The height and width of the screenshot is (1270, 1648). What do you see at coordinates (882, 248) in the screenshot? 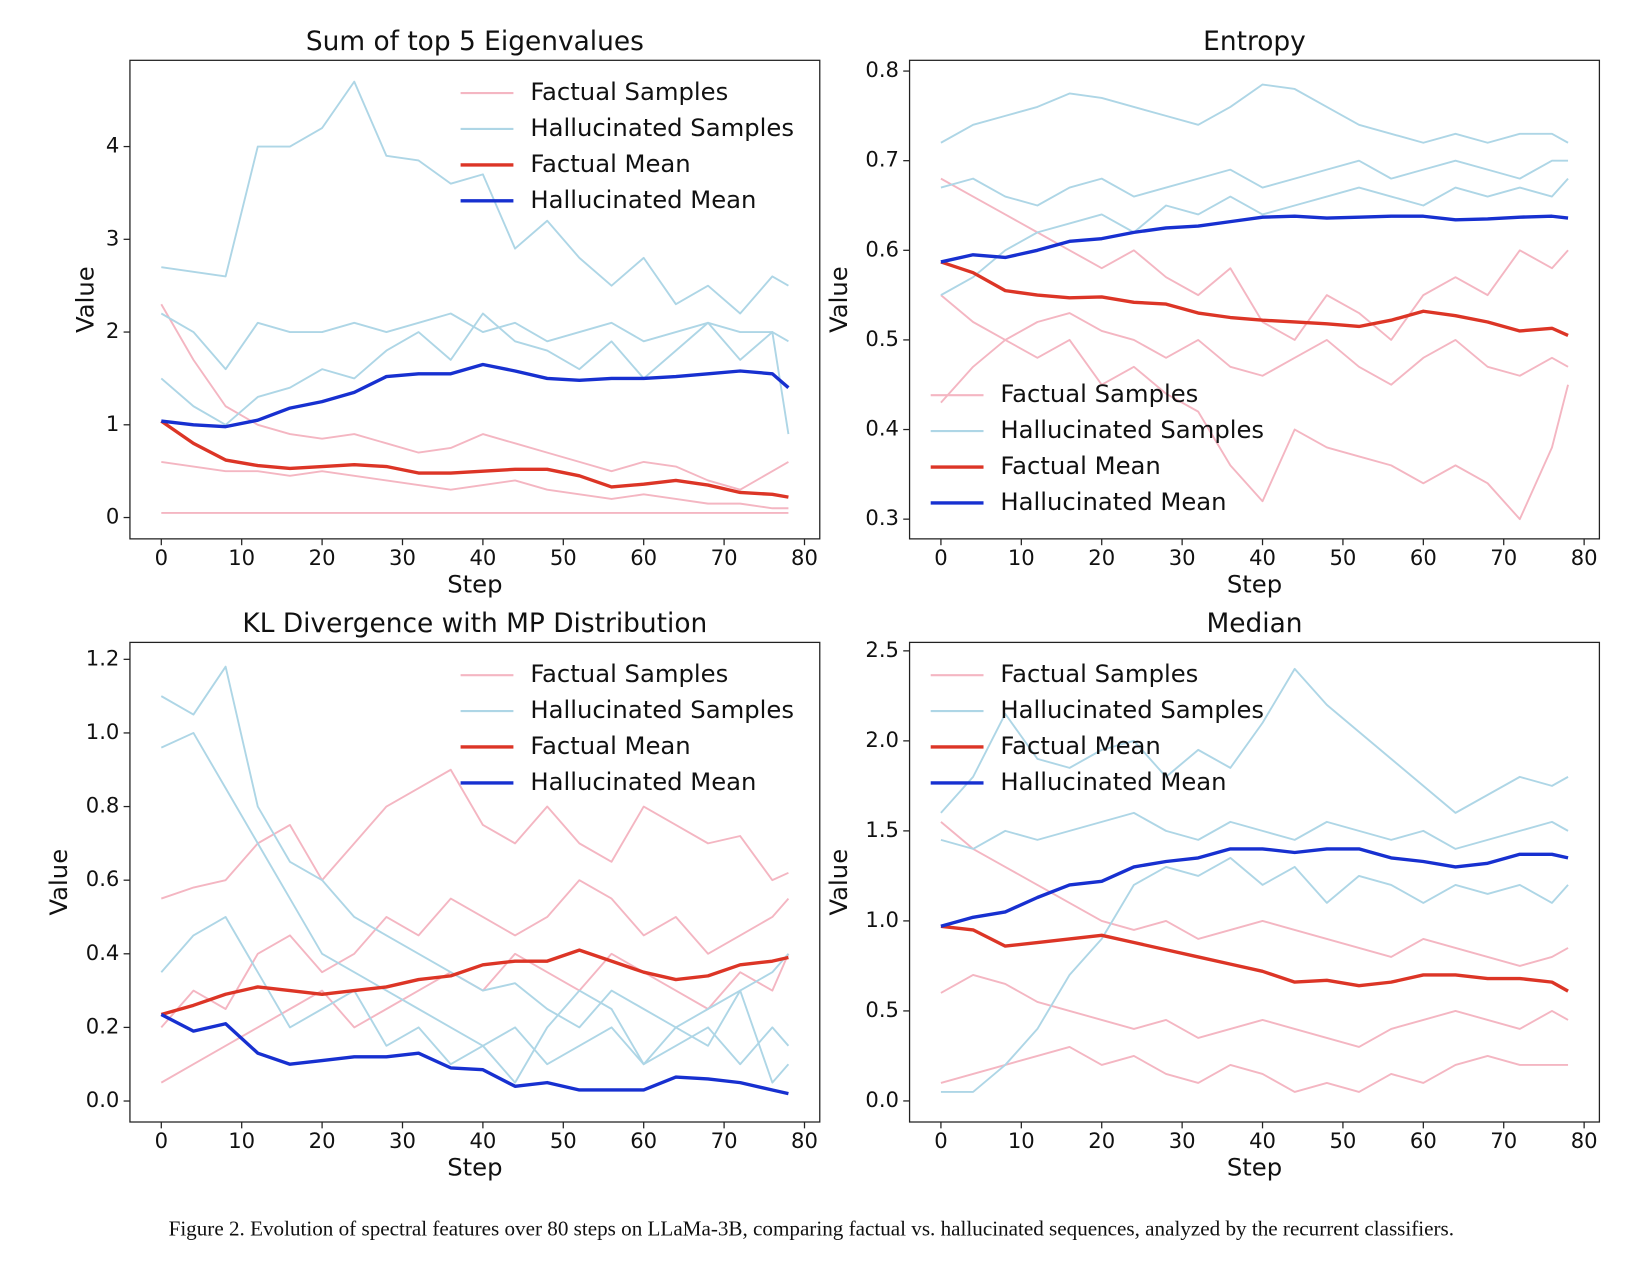
I see `y-tick-label: 0.6` at bounding box center [882, 248].